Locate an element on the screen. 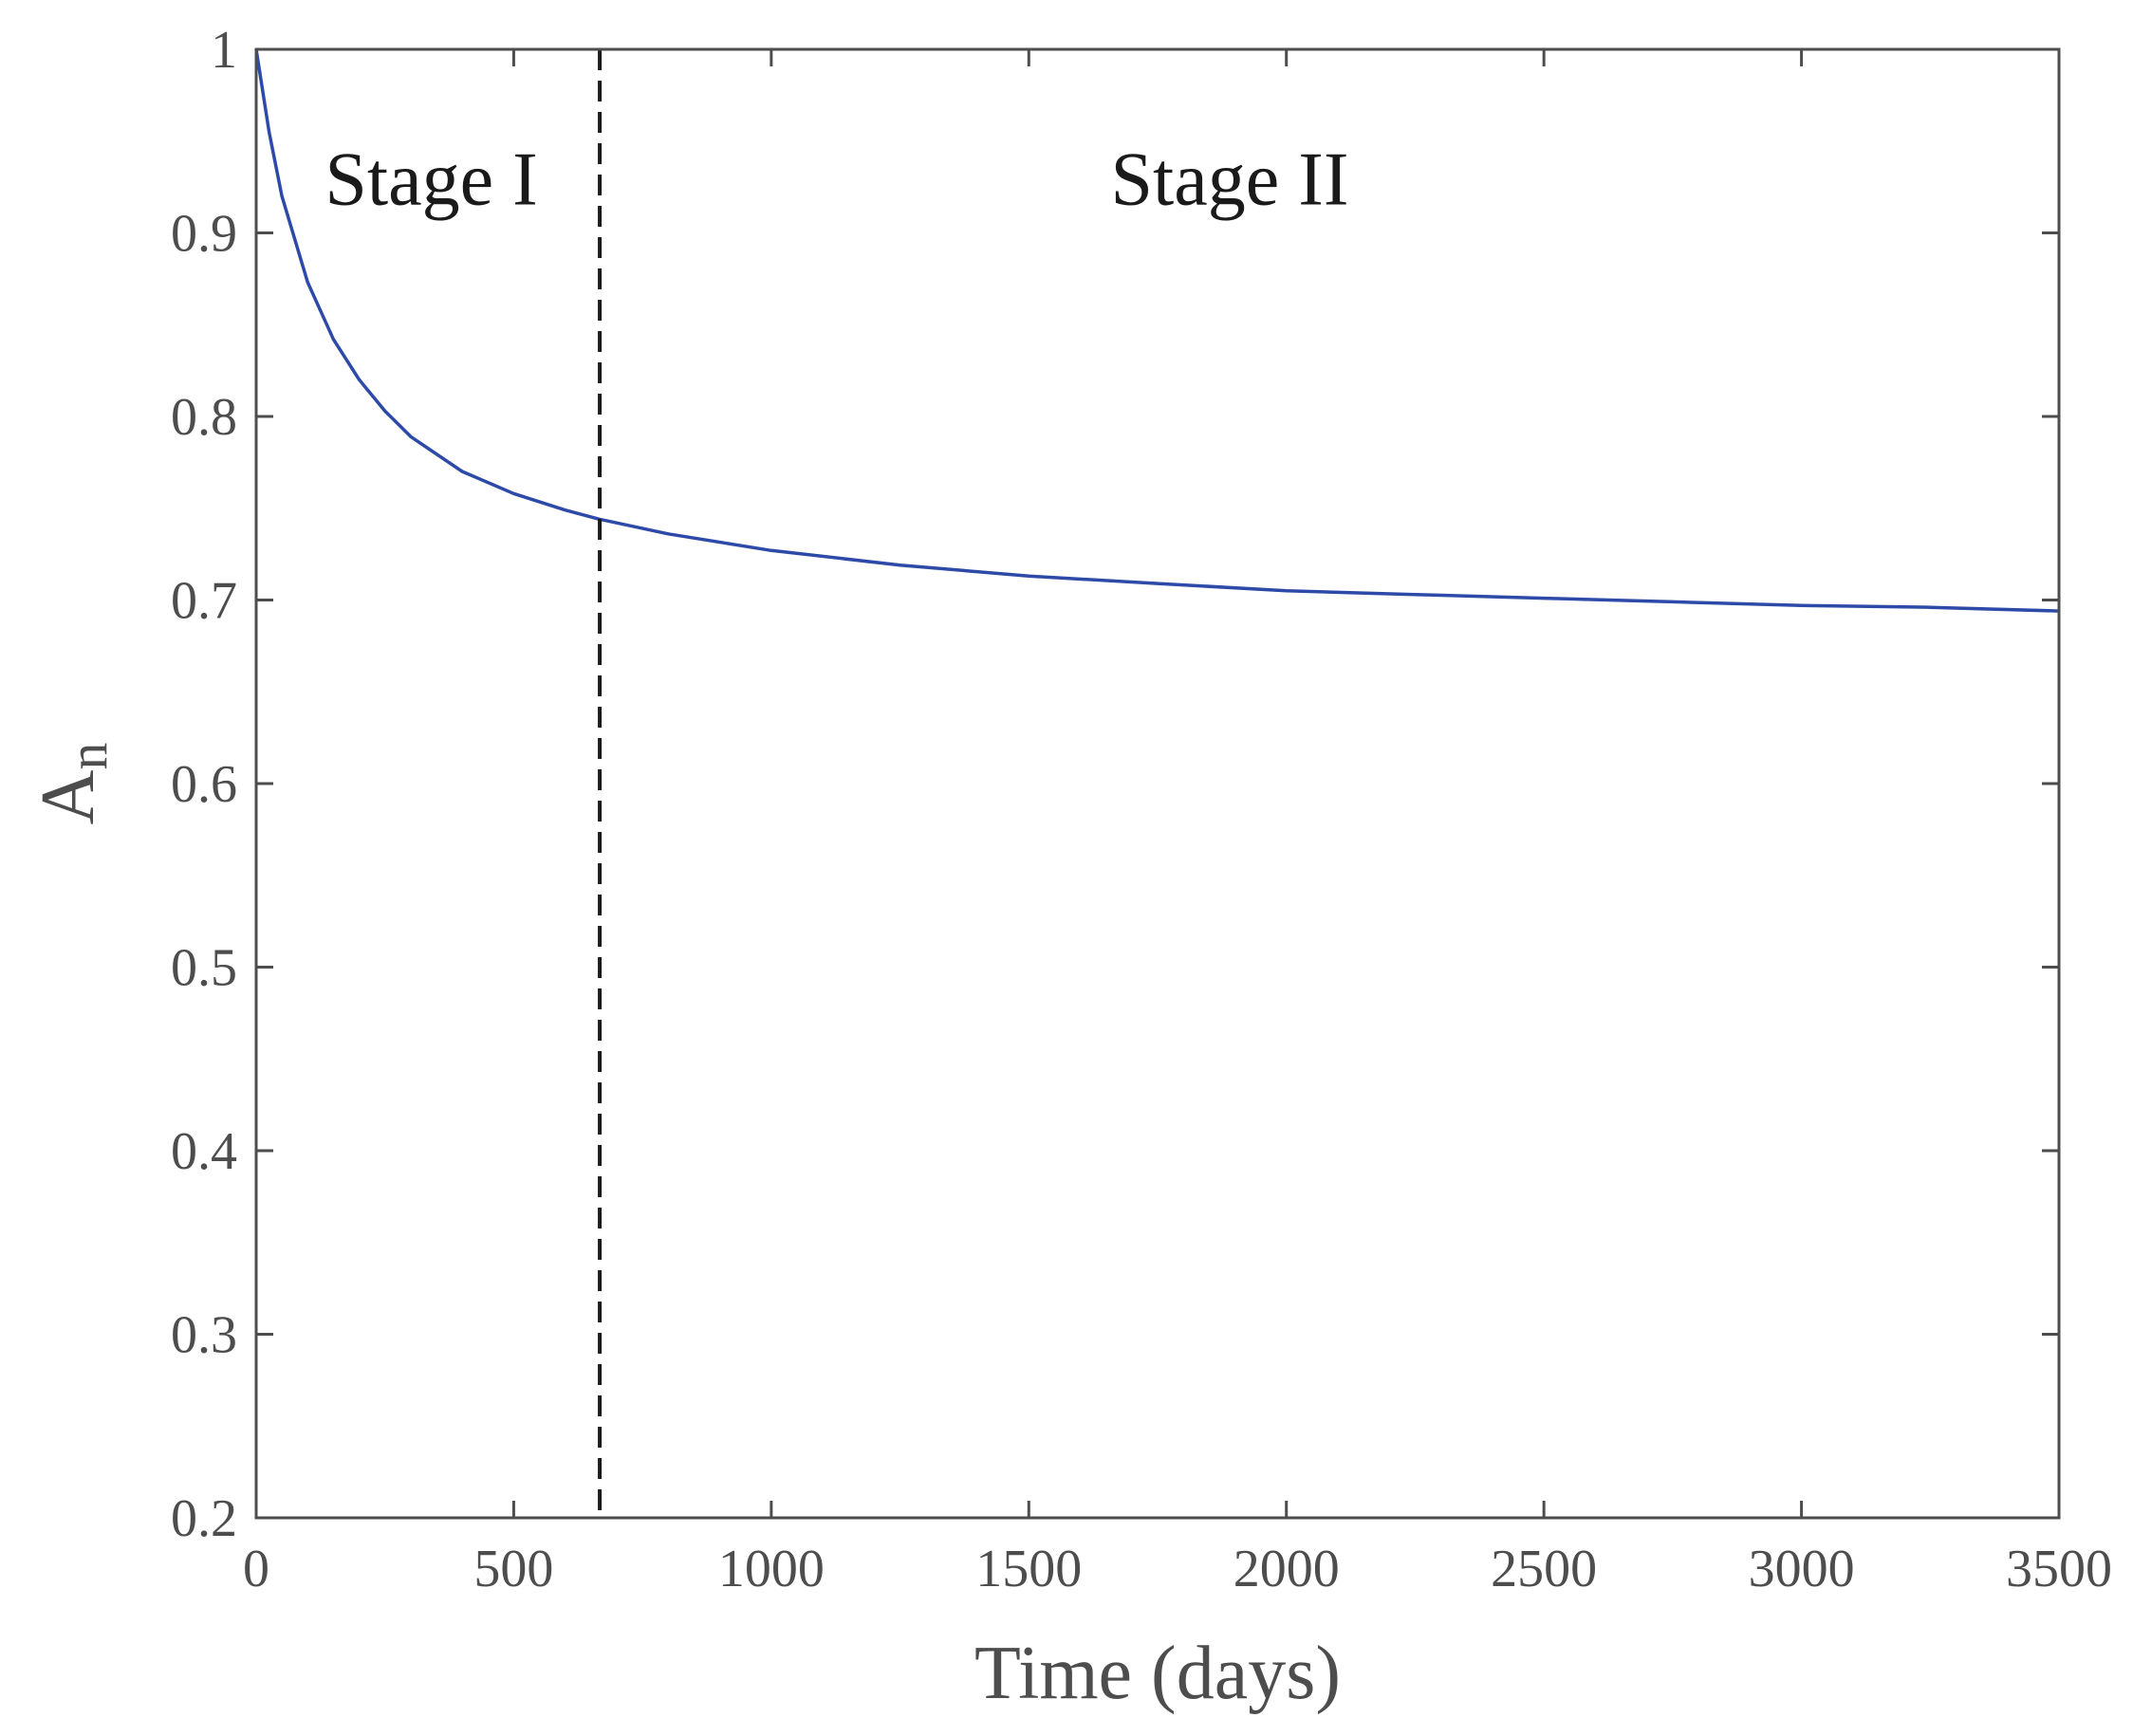  x-tick-label: 2000 is located at coordinates (1286, 1569).